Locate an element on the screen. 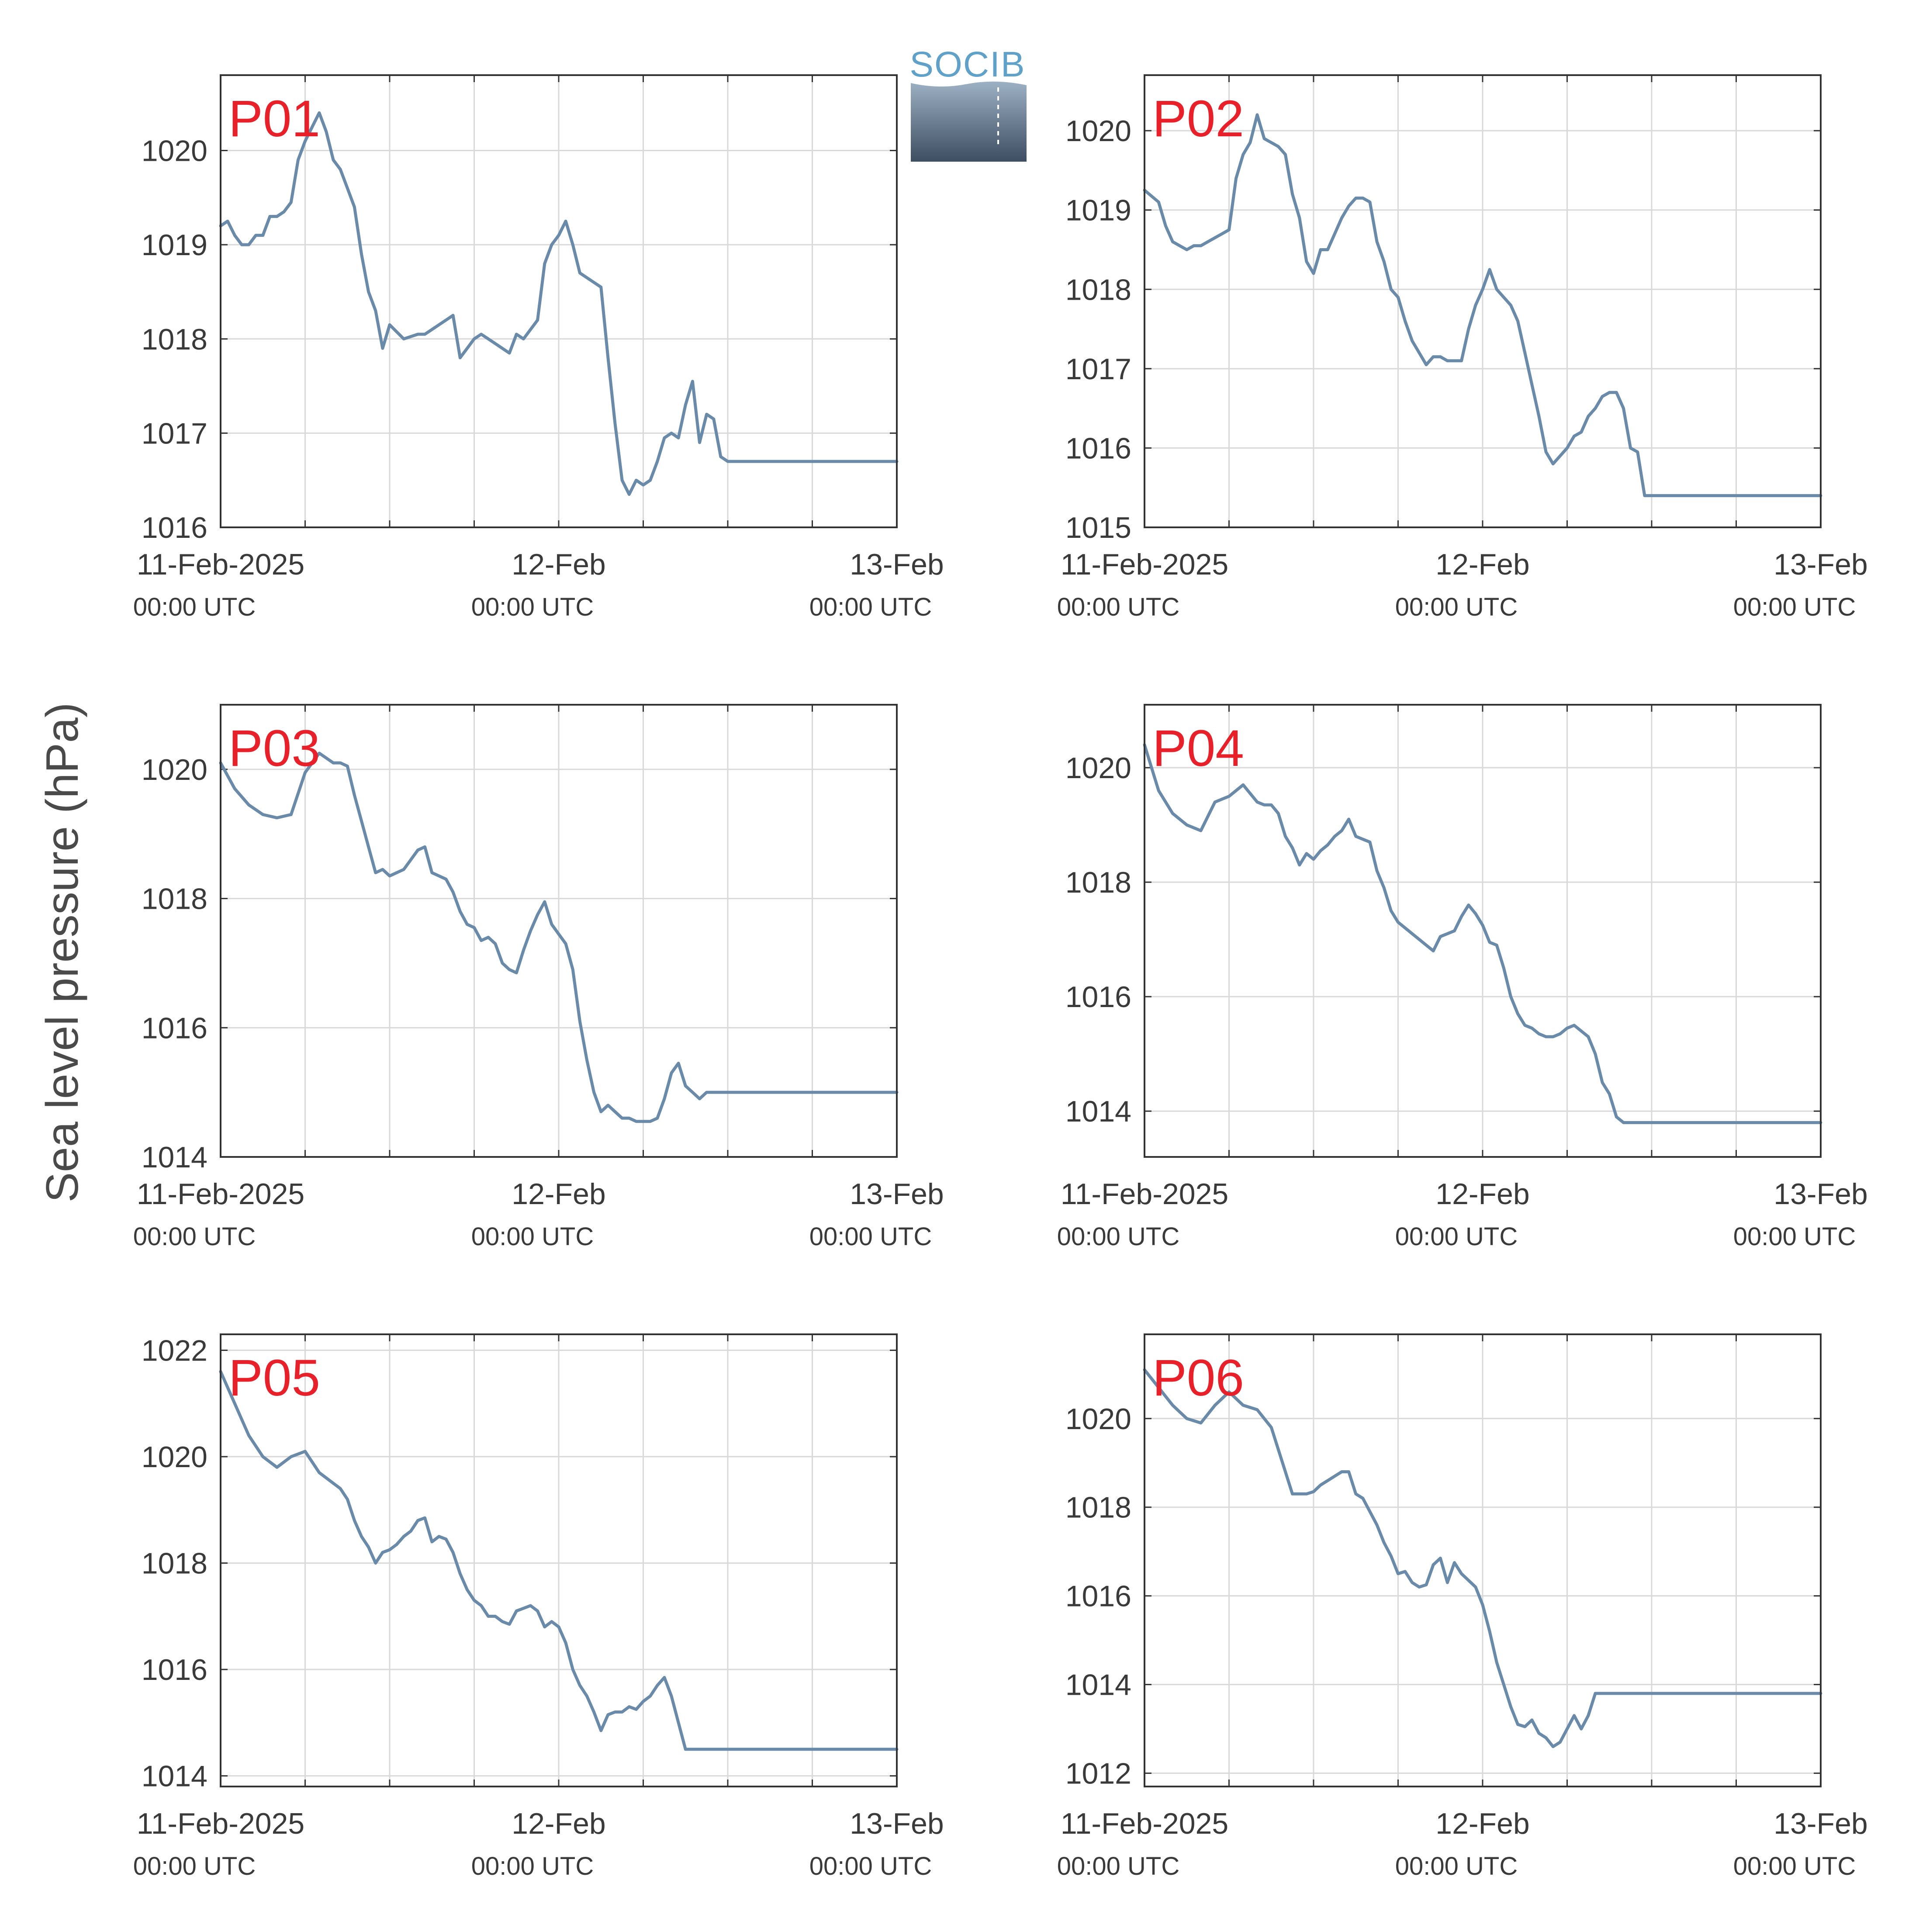 The image size is (1919, 1932). series-line-p05 is located at coordinates (559, 1560).